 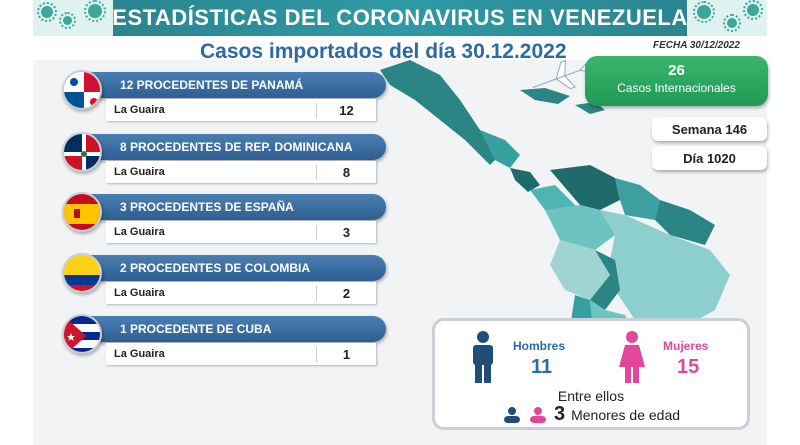 I want to click on country-row-spain: 3 PROCEDENTES DE ESPAÑA La Guaira 3, so click(x=227, y=219).